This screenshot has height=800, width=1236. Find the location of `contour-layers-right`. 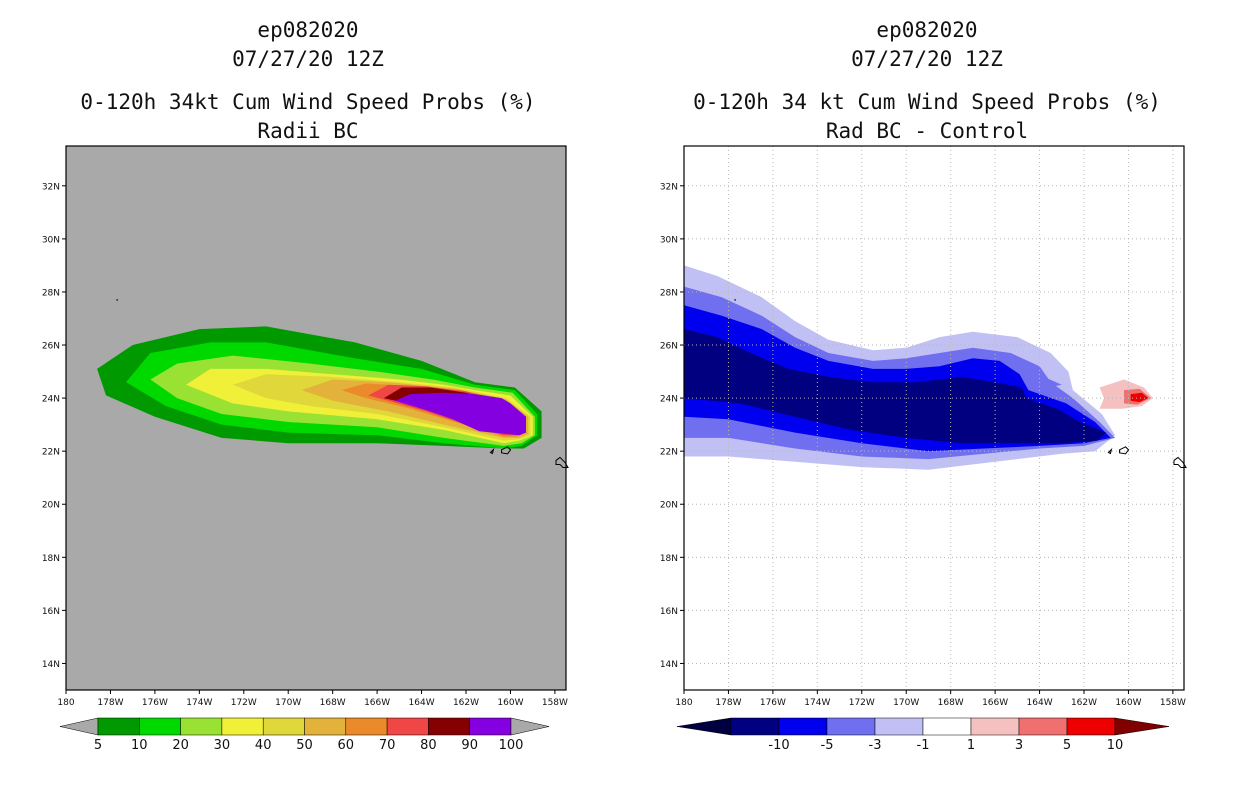

contour-layers-right is located at coordinates (918, 367).